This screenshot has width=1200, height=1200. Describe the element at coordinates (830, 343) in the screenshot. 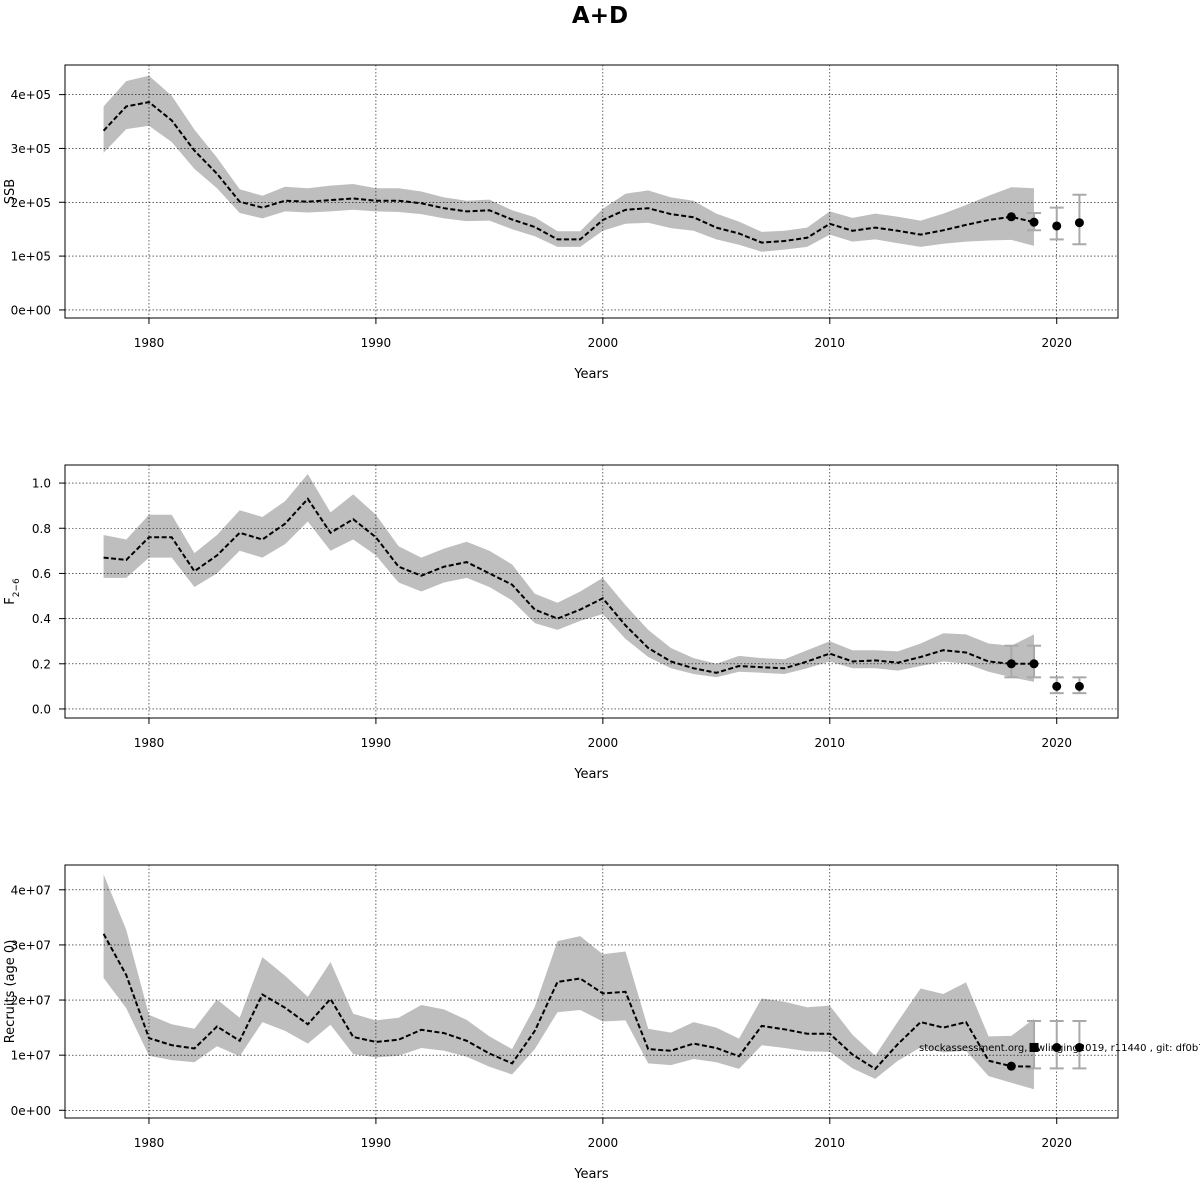

I see `ssb-x-tick-label: 2010` at that location.